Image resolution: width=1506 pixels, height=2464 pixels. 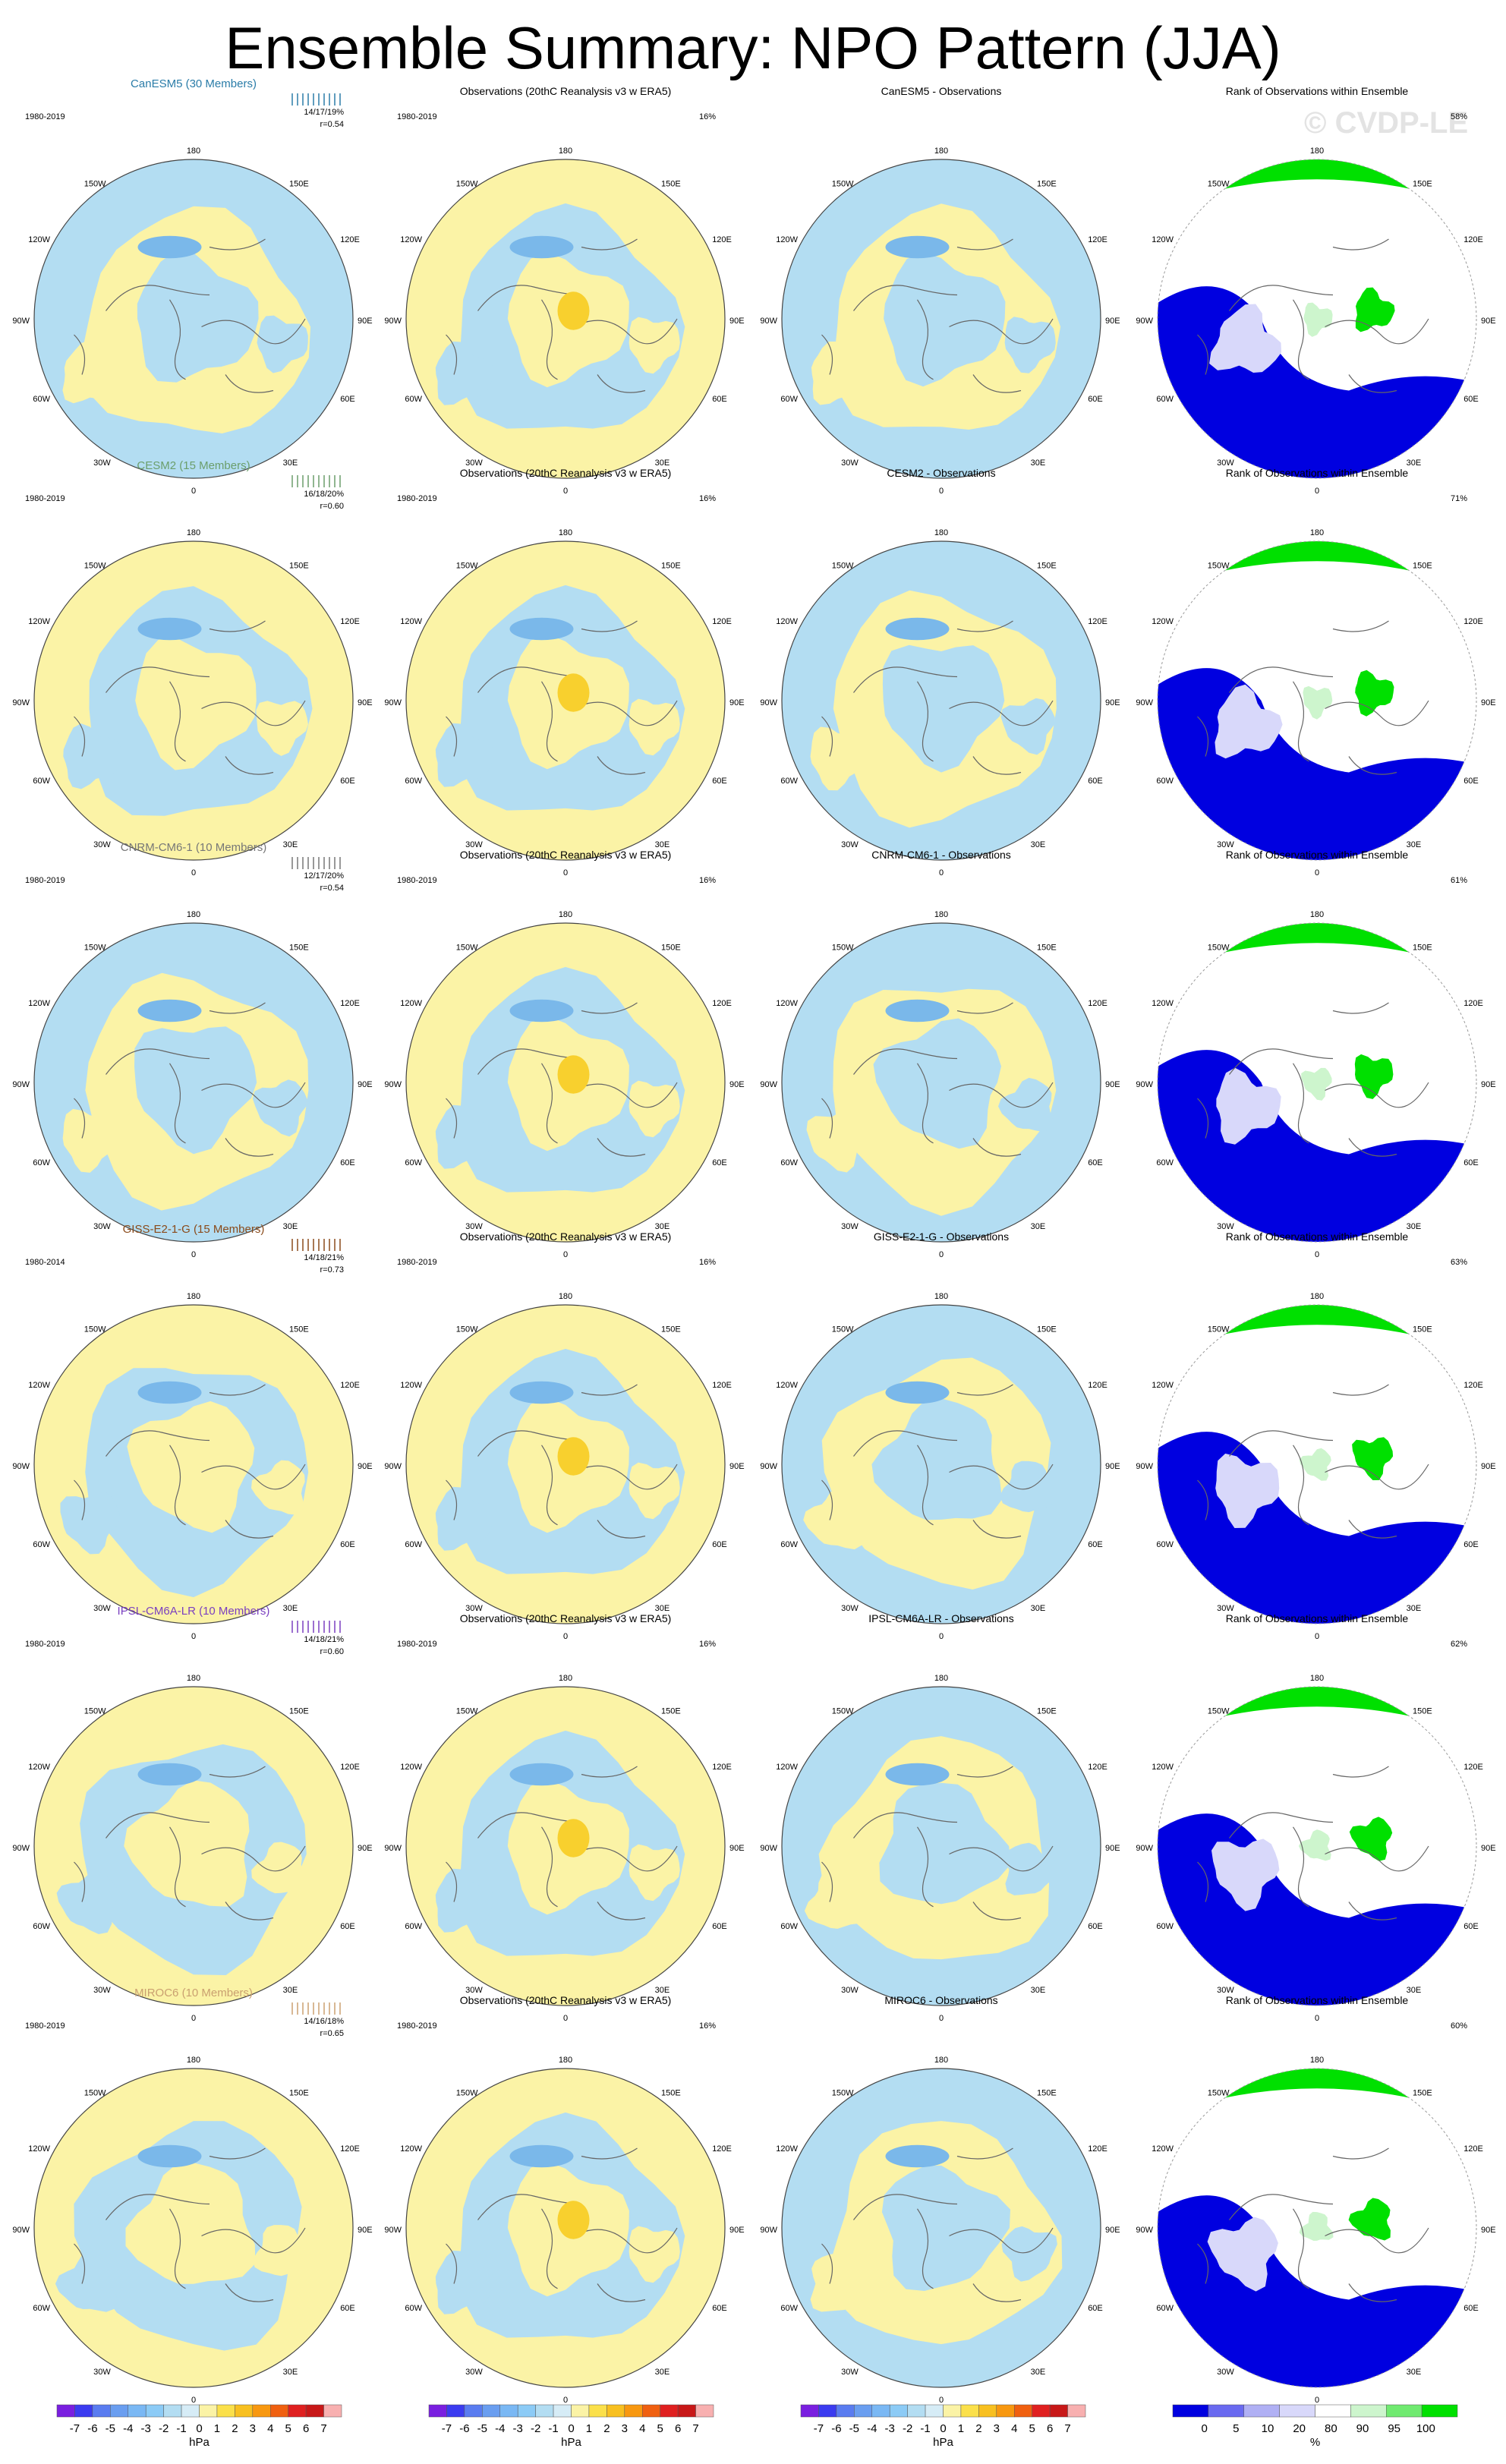 I want to click on pattern-corr: r=0.60, so click(x=332, y=1651).